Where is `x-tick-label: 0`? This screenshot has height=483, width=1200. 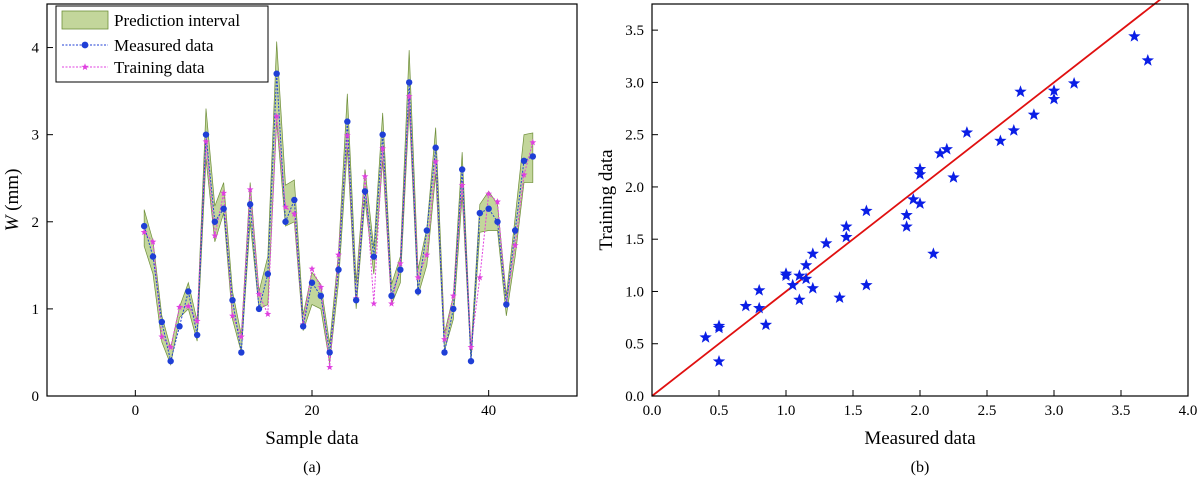 x-tick-label: 0 is located at coordinates (136, 411).